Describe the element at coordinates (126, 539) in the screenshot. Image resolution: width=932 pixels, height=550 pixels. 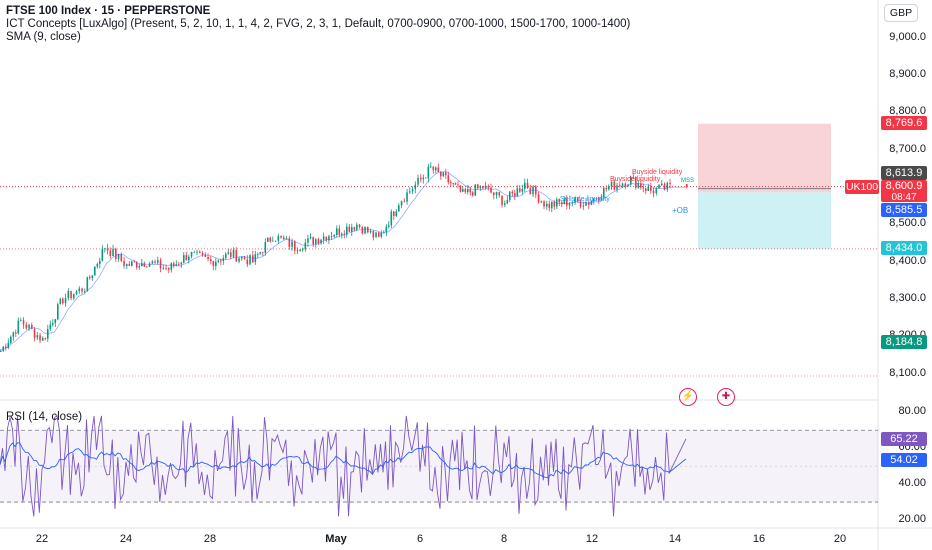
I see `date-tick-24: 24` at that location.